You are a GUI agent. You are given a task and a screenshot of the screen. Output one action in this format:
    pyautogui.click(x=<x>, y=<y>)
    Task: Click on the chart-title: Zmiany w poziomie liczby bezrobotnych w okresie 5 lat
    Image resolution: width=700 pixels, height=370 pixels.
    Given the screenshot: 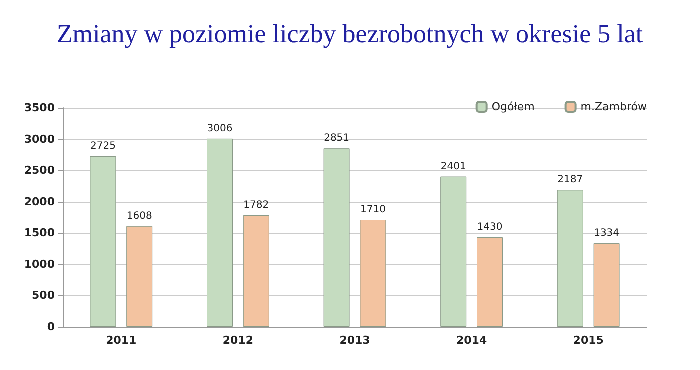 What is the action you would take?
    pyautogui.click(x=350, y=34)
    